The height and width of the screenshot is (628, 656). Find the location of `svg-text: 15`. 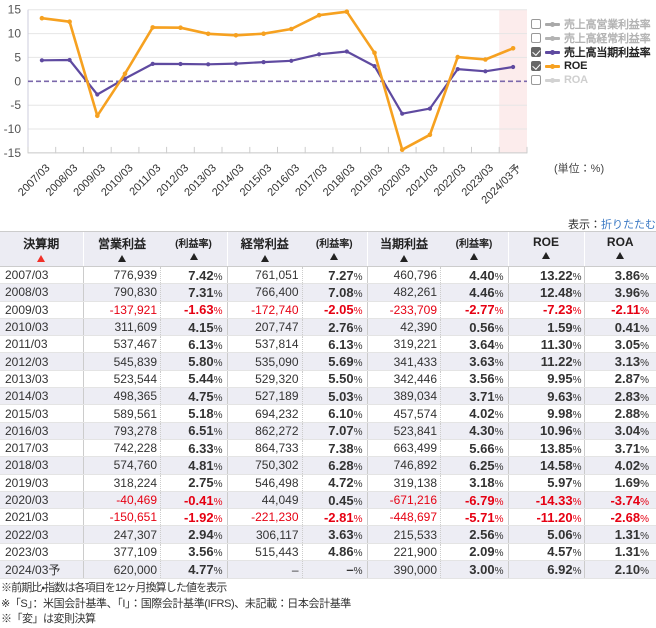

svg-text: 15 is located at coordinates (15, 10).